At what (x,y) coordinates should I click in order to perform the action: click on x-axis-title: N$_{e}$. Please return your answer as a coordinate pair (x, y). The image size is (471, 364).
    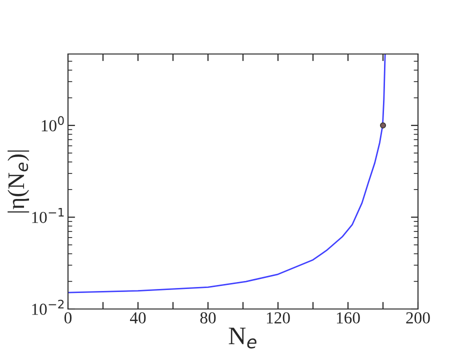
    Looking at the image, I should click on (242, 338).